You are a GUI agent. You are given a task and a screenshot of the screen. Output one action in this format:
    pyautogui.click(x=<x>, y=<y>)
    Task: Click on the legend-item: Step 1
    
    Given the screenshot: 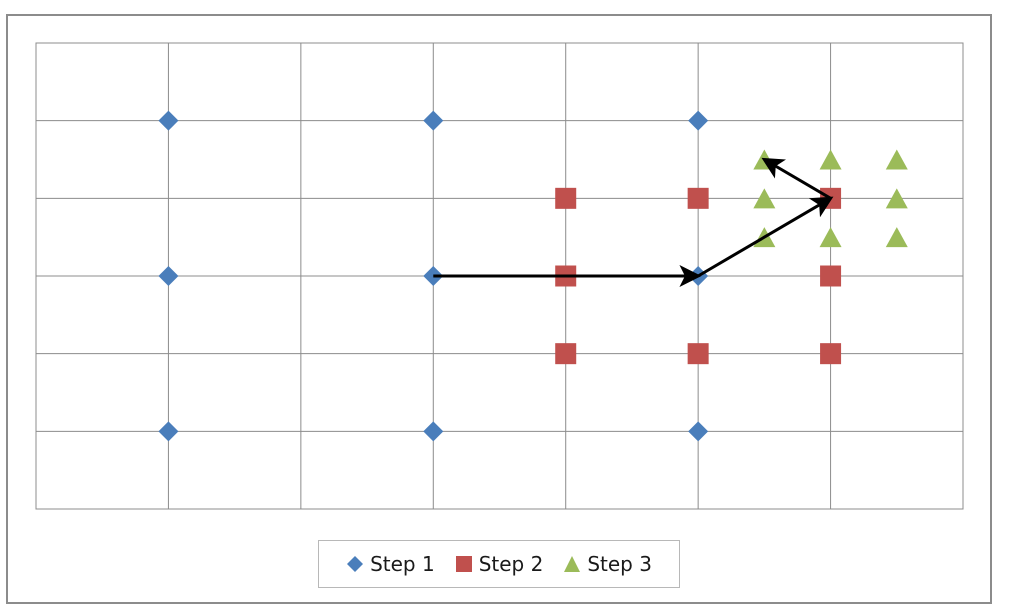 What is the action you would take?
    pyautogui.click(x=390, y=564)
    